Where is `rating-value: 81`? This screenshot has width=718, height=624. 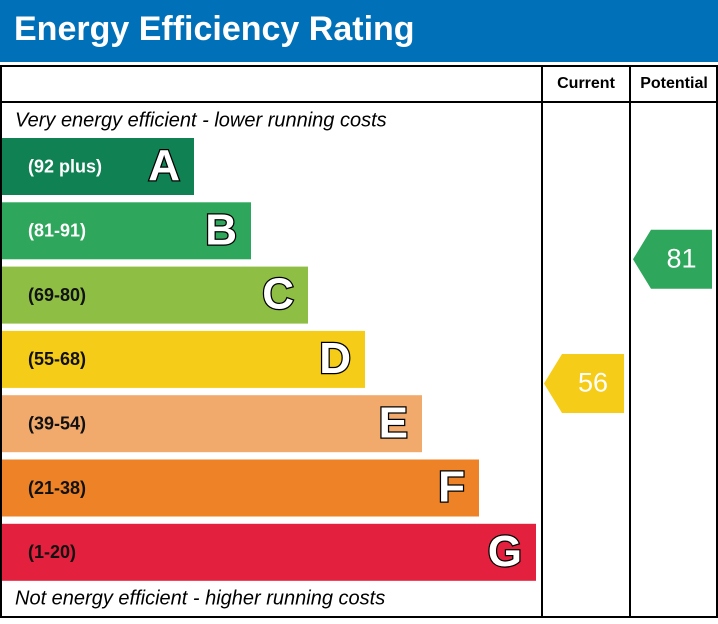 rating-value: 81 is located at coordinates (681, 258).